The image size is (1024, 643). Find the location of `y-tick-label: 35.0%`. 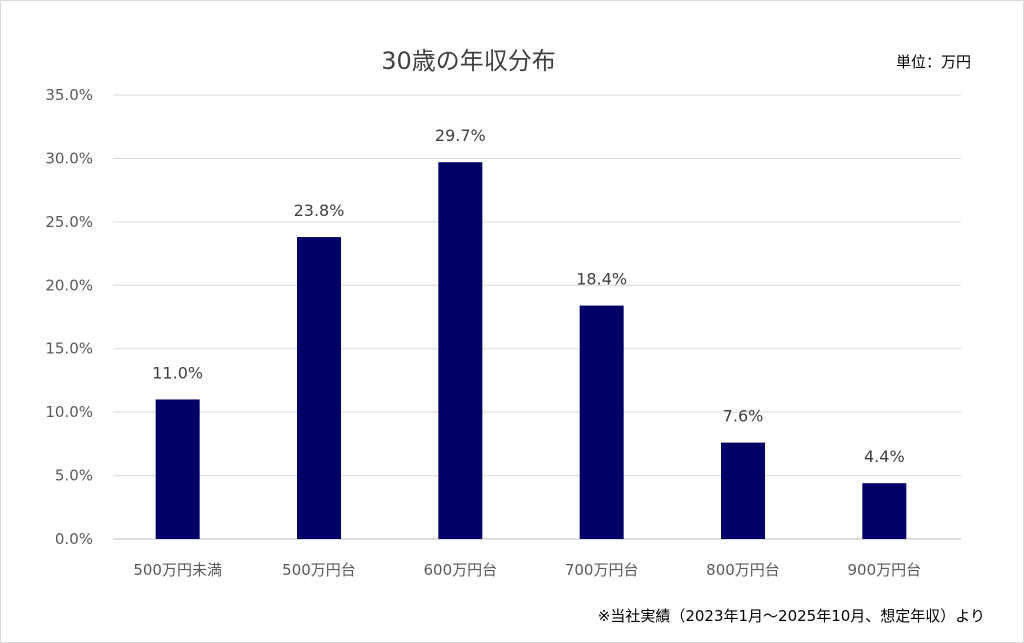

y-tick-label: 35.0% is located at coordinates (69, 95).